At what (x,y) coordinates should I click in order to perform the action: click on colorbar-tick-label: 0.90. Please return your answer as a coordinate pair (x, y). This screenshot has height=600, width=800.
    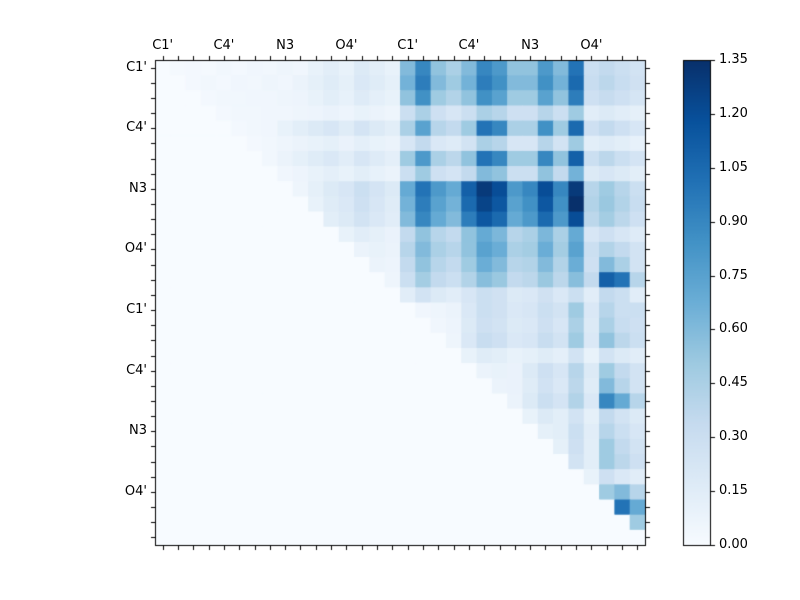
    Looking at the image, I should click on (733, 221).